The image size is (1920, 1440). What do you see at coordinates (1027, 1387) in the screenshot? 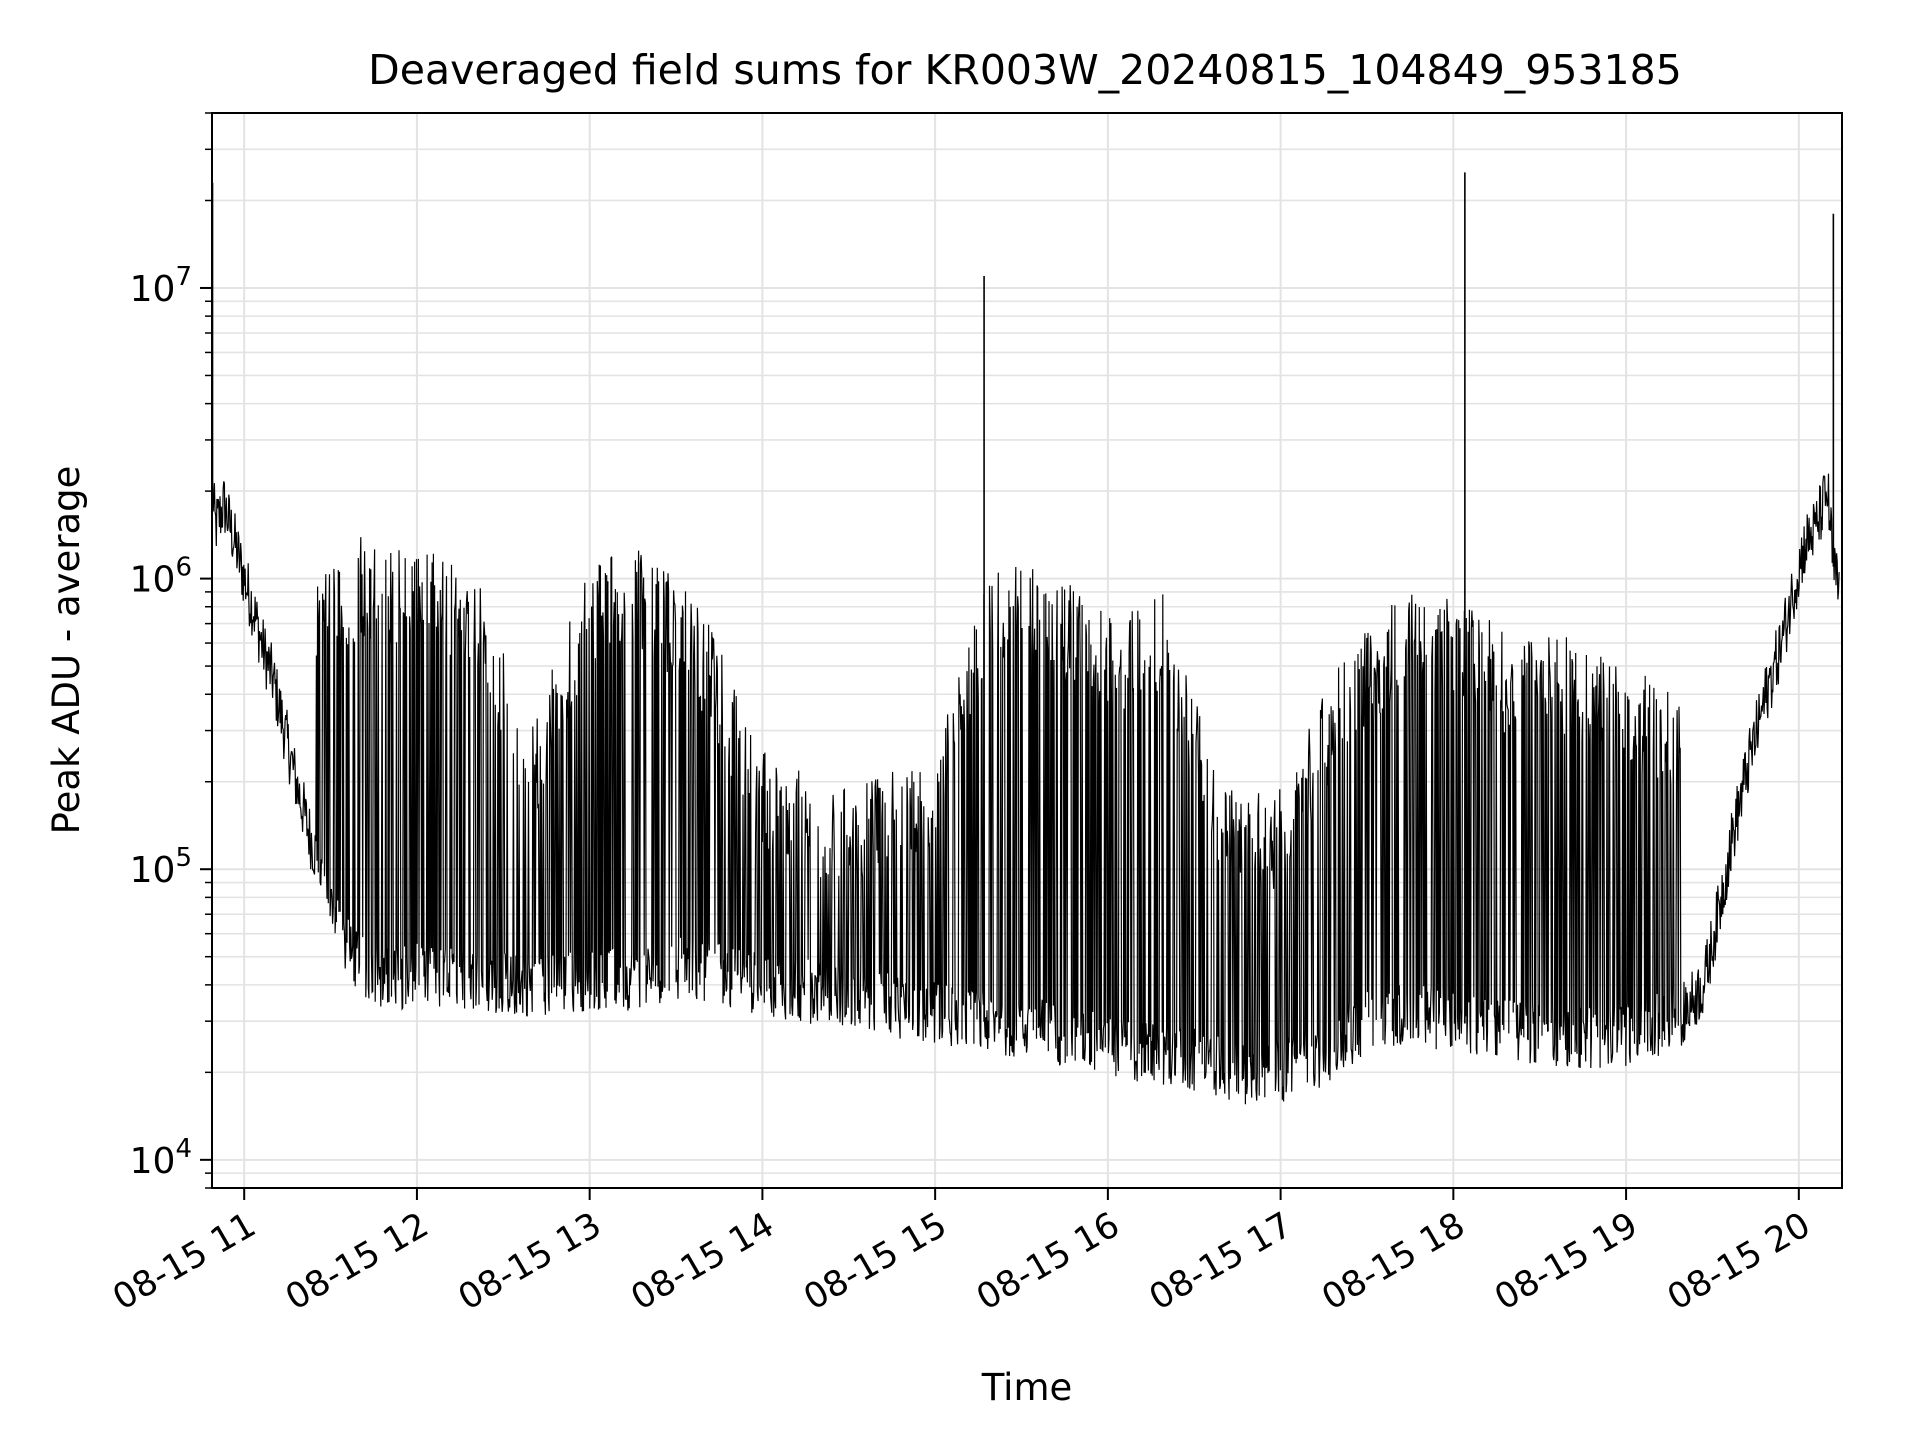
I see `x-axis-label: Time` at bounding box center [1027, 1387].